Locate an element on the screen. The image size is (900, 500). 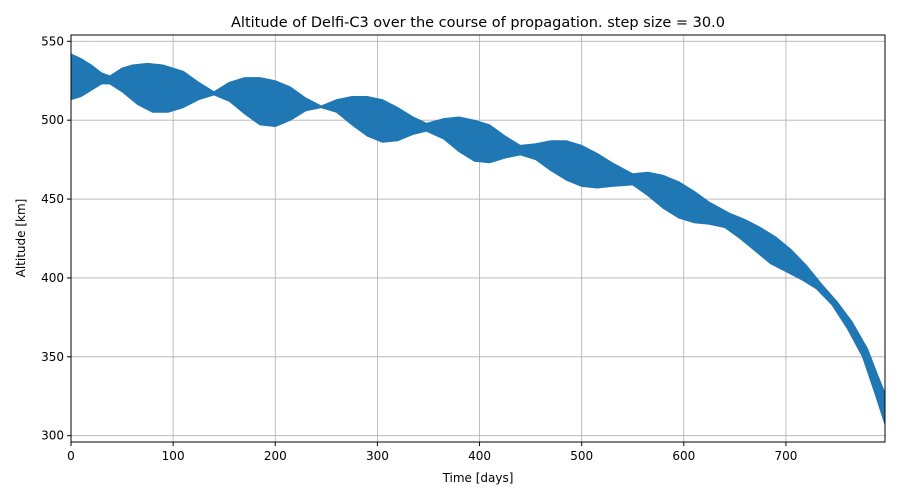
y-tick-label: 400 is located at coordinates (52, 278).